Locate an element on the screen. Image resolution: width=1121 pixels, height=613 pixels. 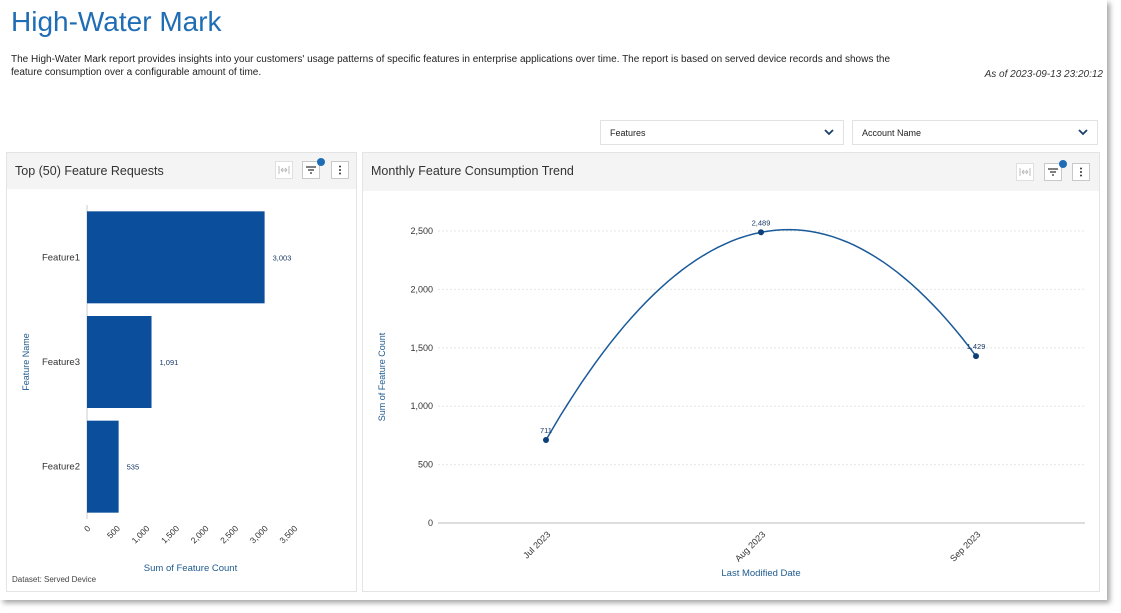
tick-label: 3,000 is located at coordinates (259, 534).